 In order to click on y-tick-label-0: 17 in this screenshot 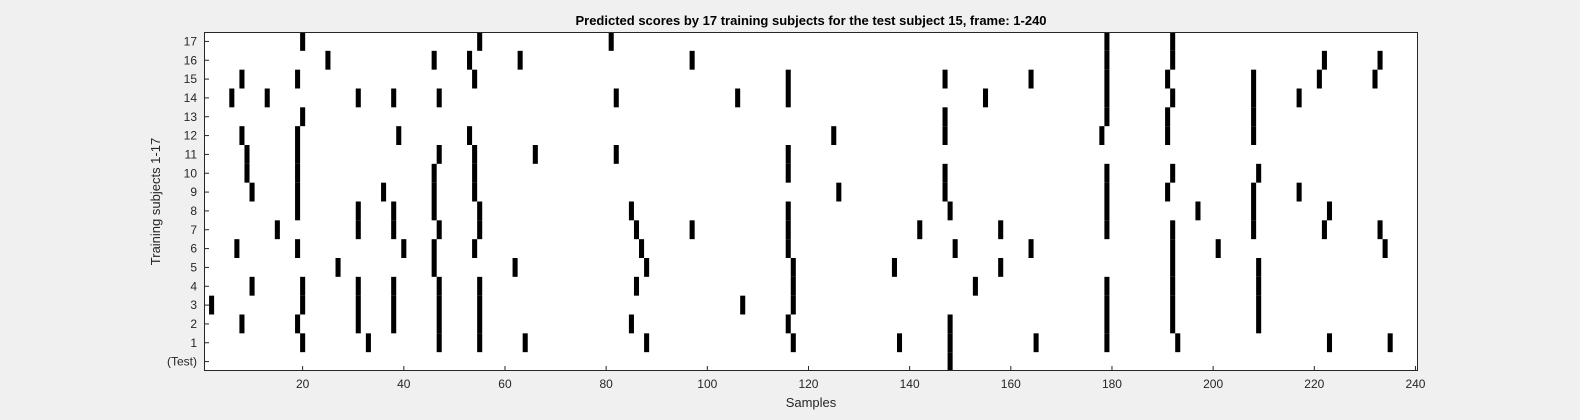, I will do `click(191, 41)`.